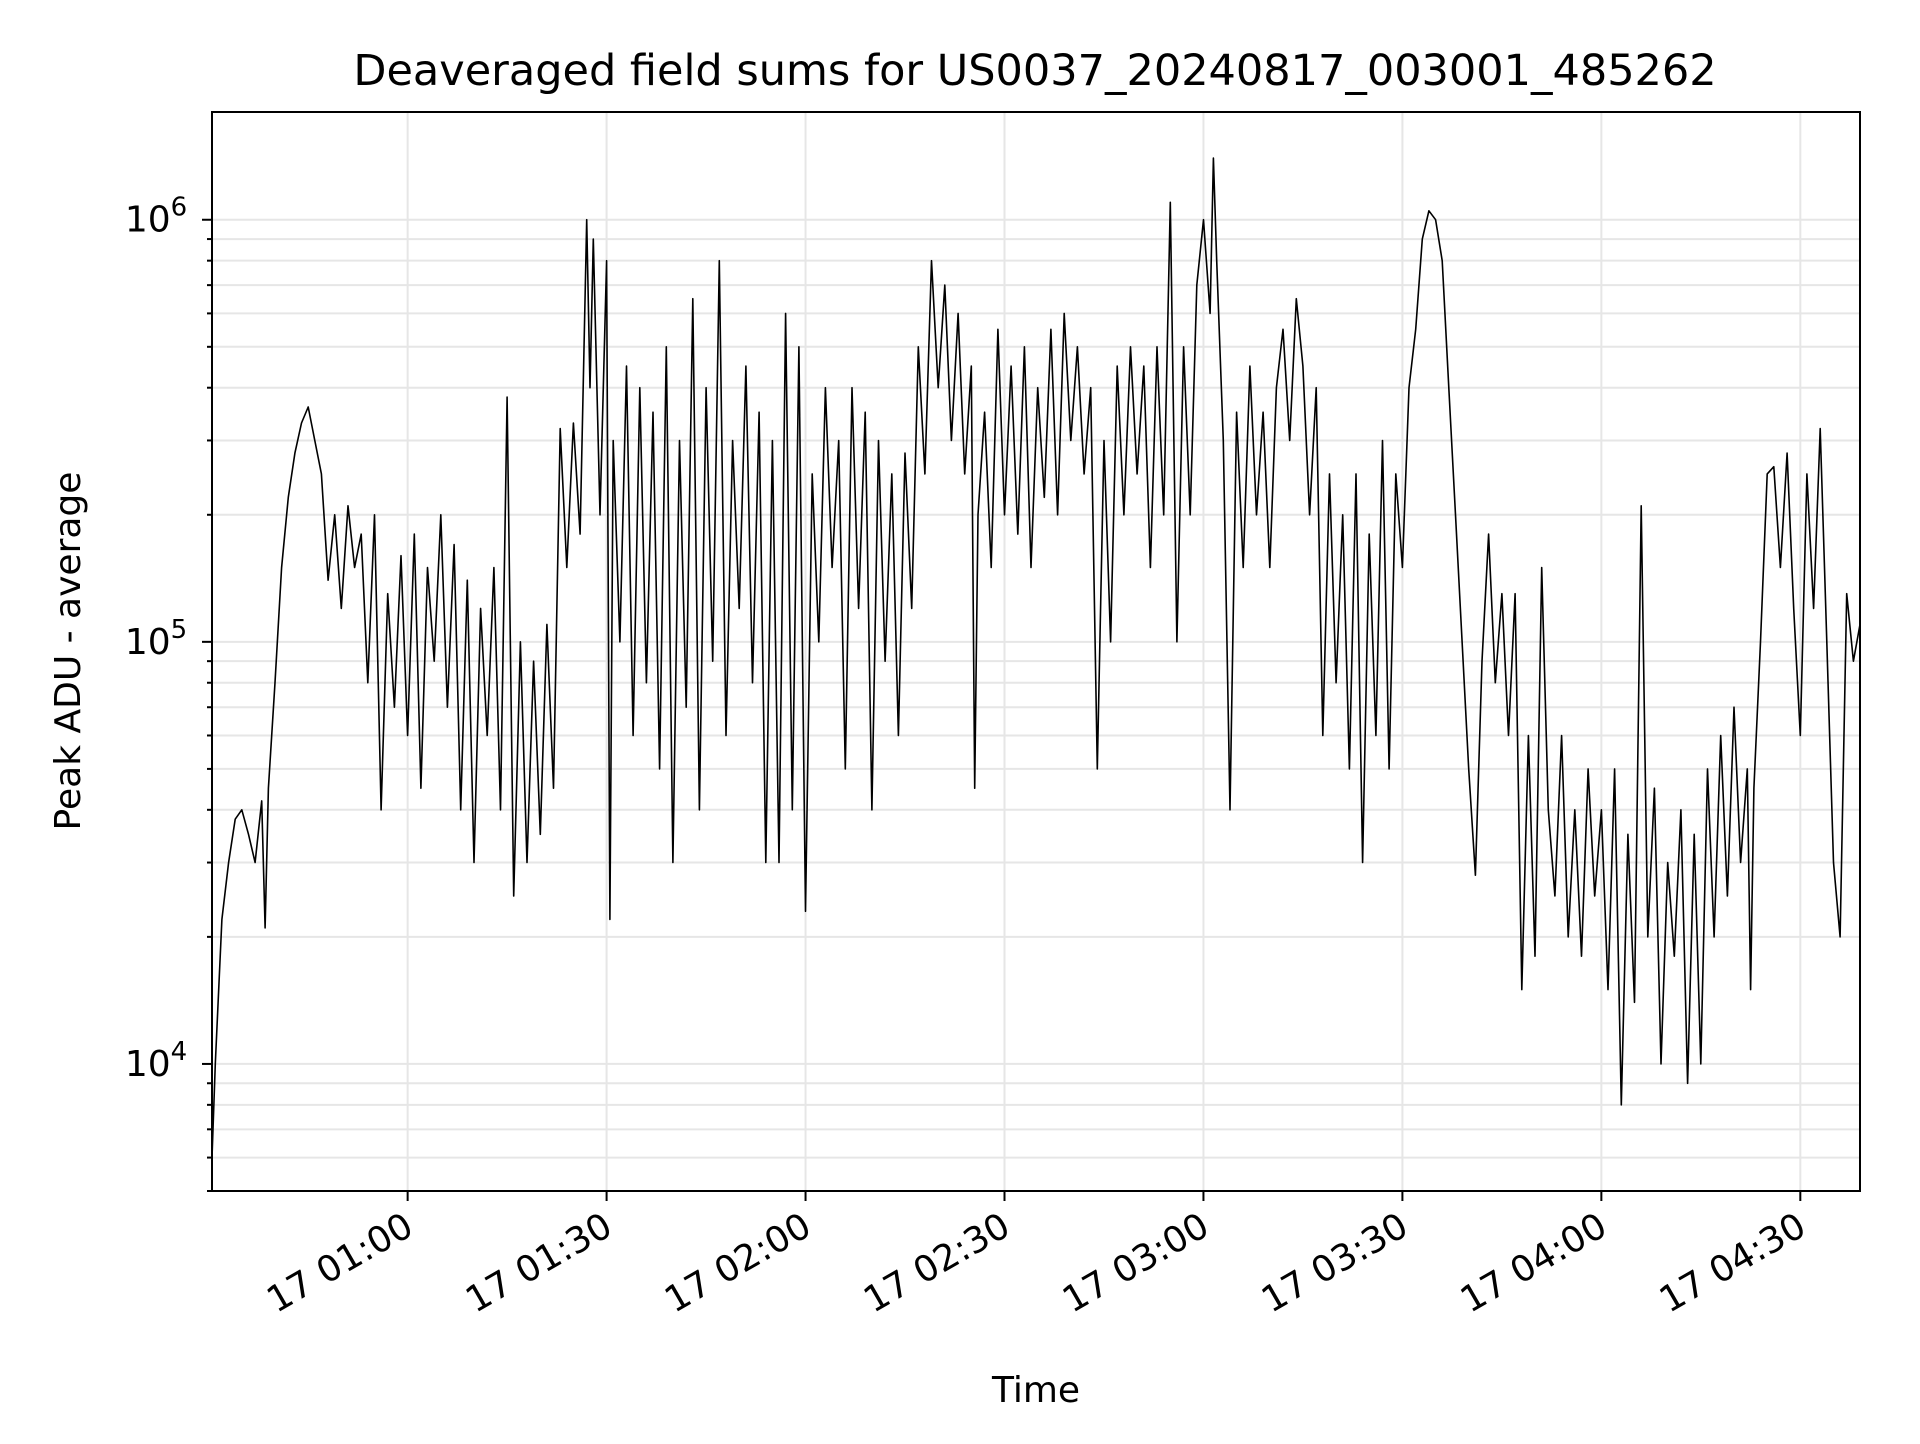  I want to click on y-tick-label-exponent: 5, so click(179, 630).